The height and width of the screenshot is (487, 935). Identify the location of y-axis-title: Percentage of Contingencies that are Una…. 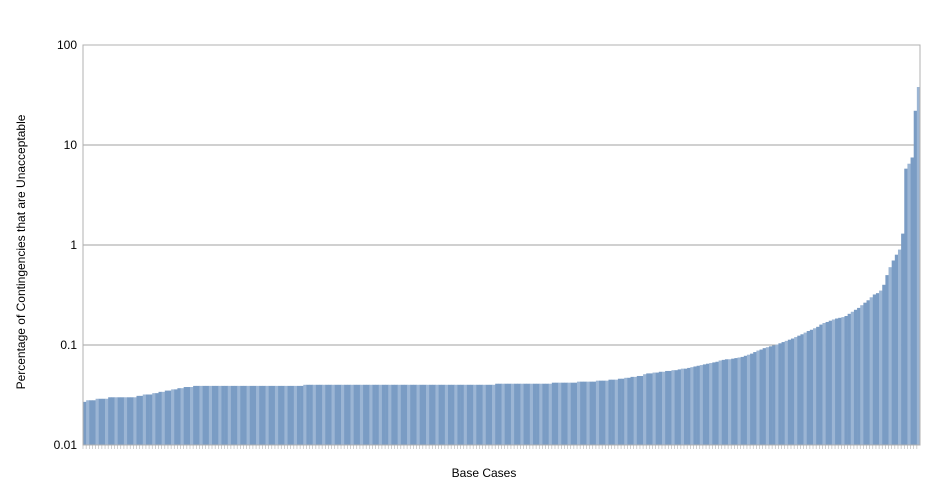
(21, 251).